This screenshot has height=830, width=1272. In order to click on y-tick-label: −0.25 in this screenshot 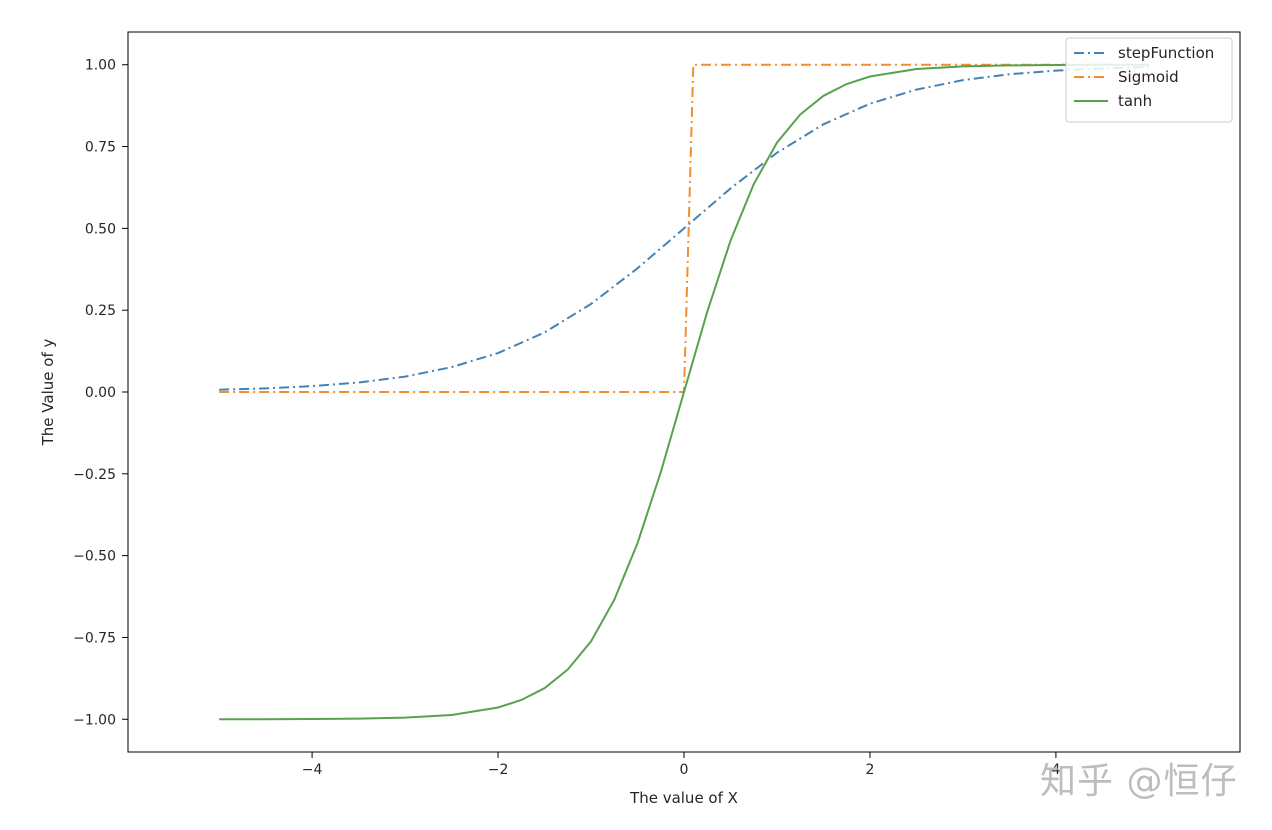, I will do `click(94, 475)`.